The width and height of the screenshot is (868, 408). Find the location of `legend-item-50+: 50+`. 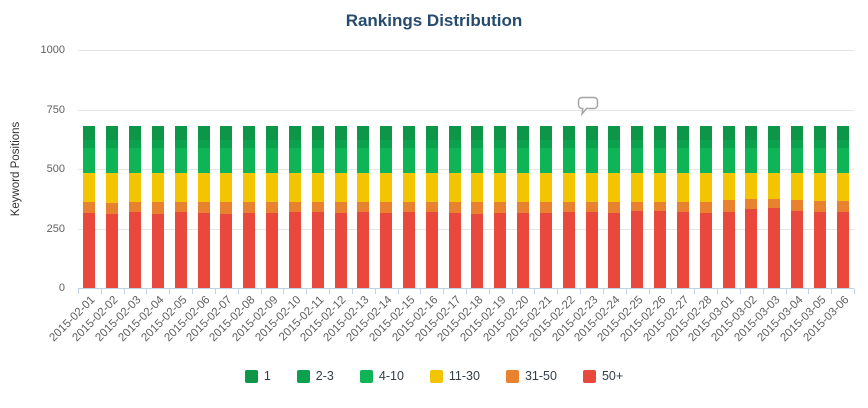

legend-item-50+: 50+ is located at coordinates (602, 376).